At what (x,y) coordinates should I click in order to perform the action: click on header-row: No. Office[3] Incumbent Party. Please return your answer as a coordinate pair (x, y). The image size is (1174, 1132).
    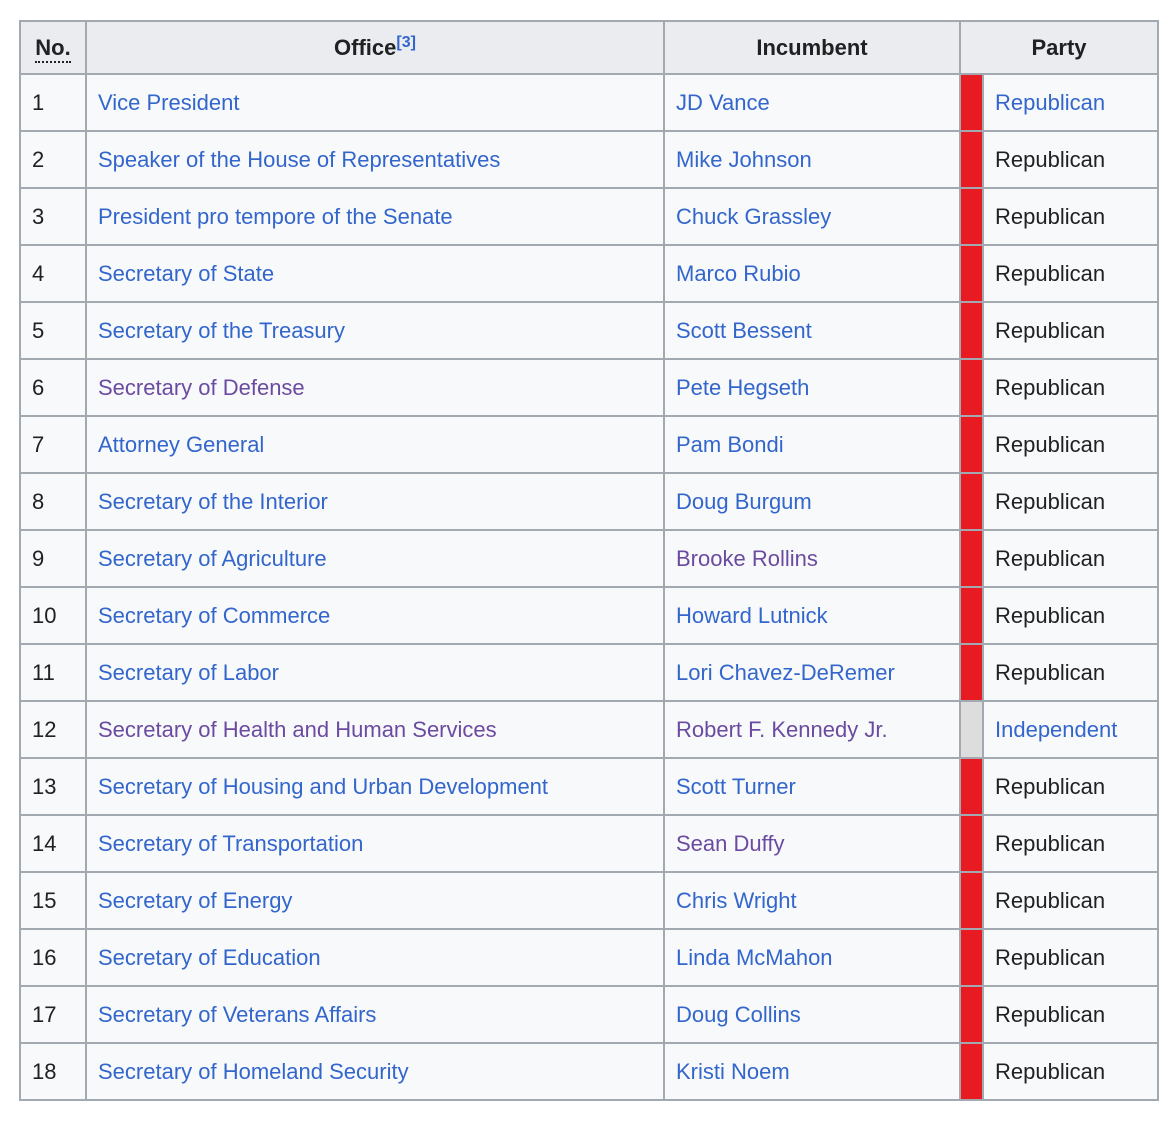
    Looking at the image, I should click on (589, 47).